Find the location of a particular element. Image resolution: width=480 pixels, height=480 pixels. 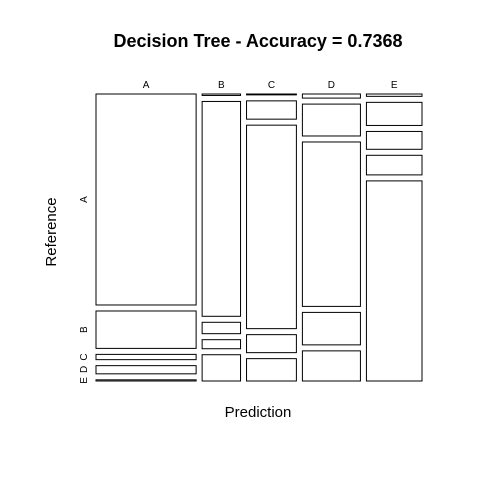

tile-pred-A-ref-B is located at coordinates (146, 329).